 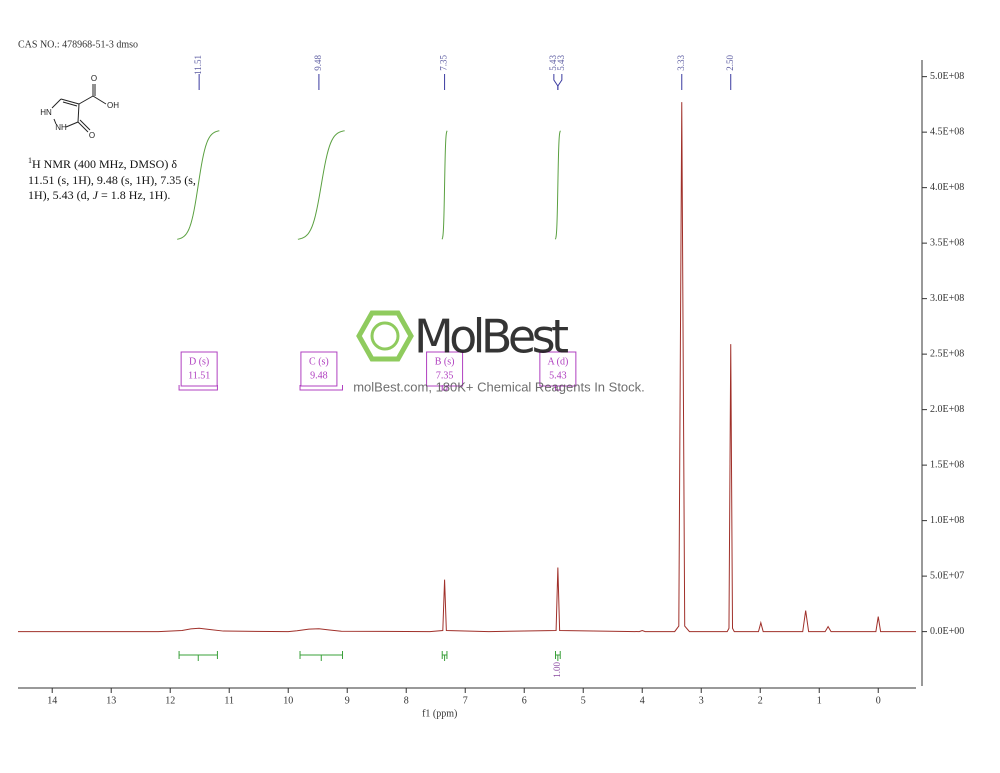 I want to click on x-tick-label: 11, so click(x=229, y=700).